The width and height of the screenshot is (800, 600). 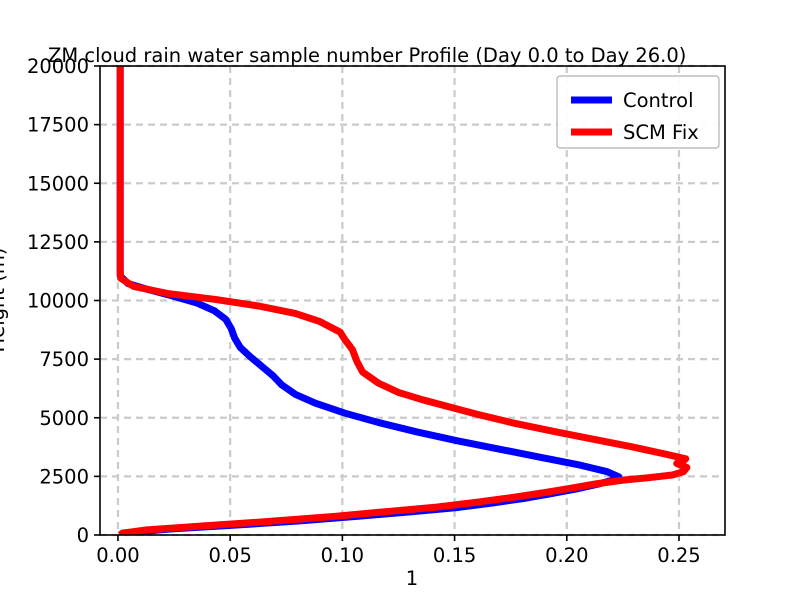 What do you see at coordinates (658, 100) in the screenshot?
I see `legend-label-control: Control` at bounding box center [658, 100].